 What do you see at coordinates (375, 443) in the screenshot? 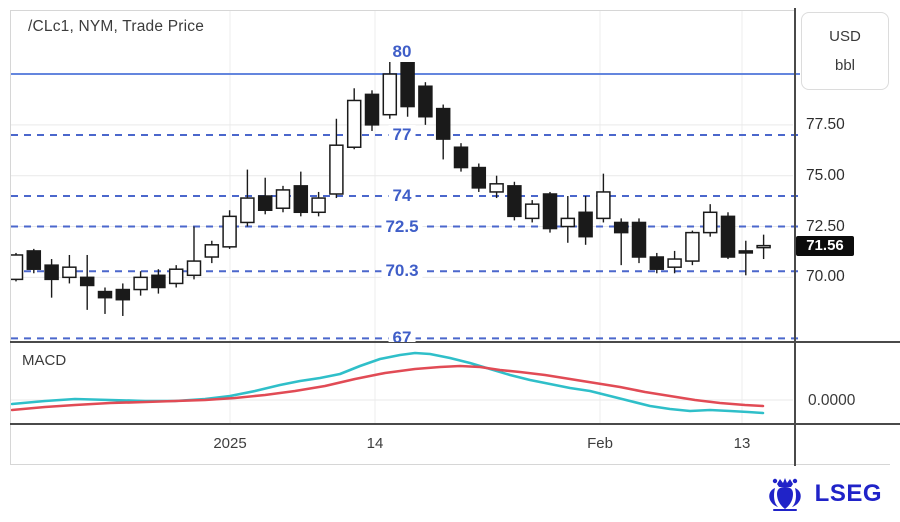
I see `x-axis-tick-label: 14` at bounding box center [375, 443].